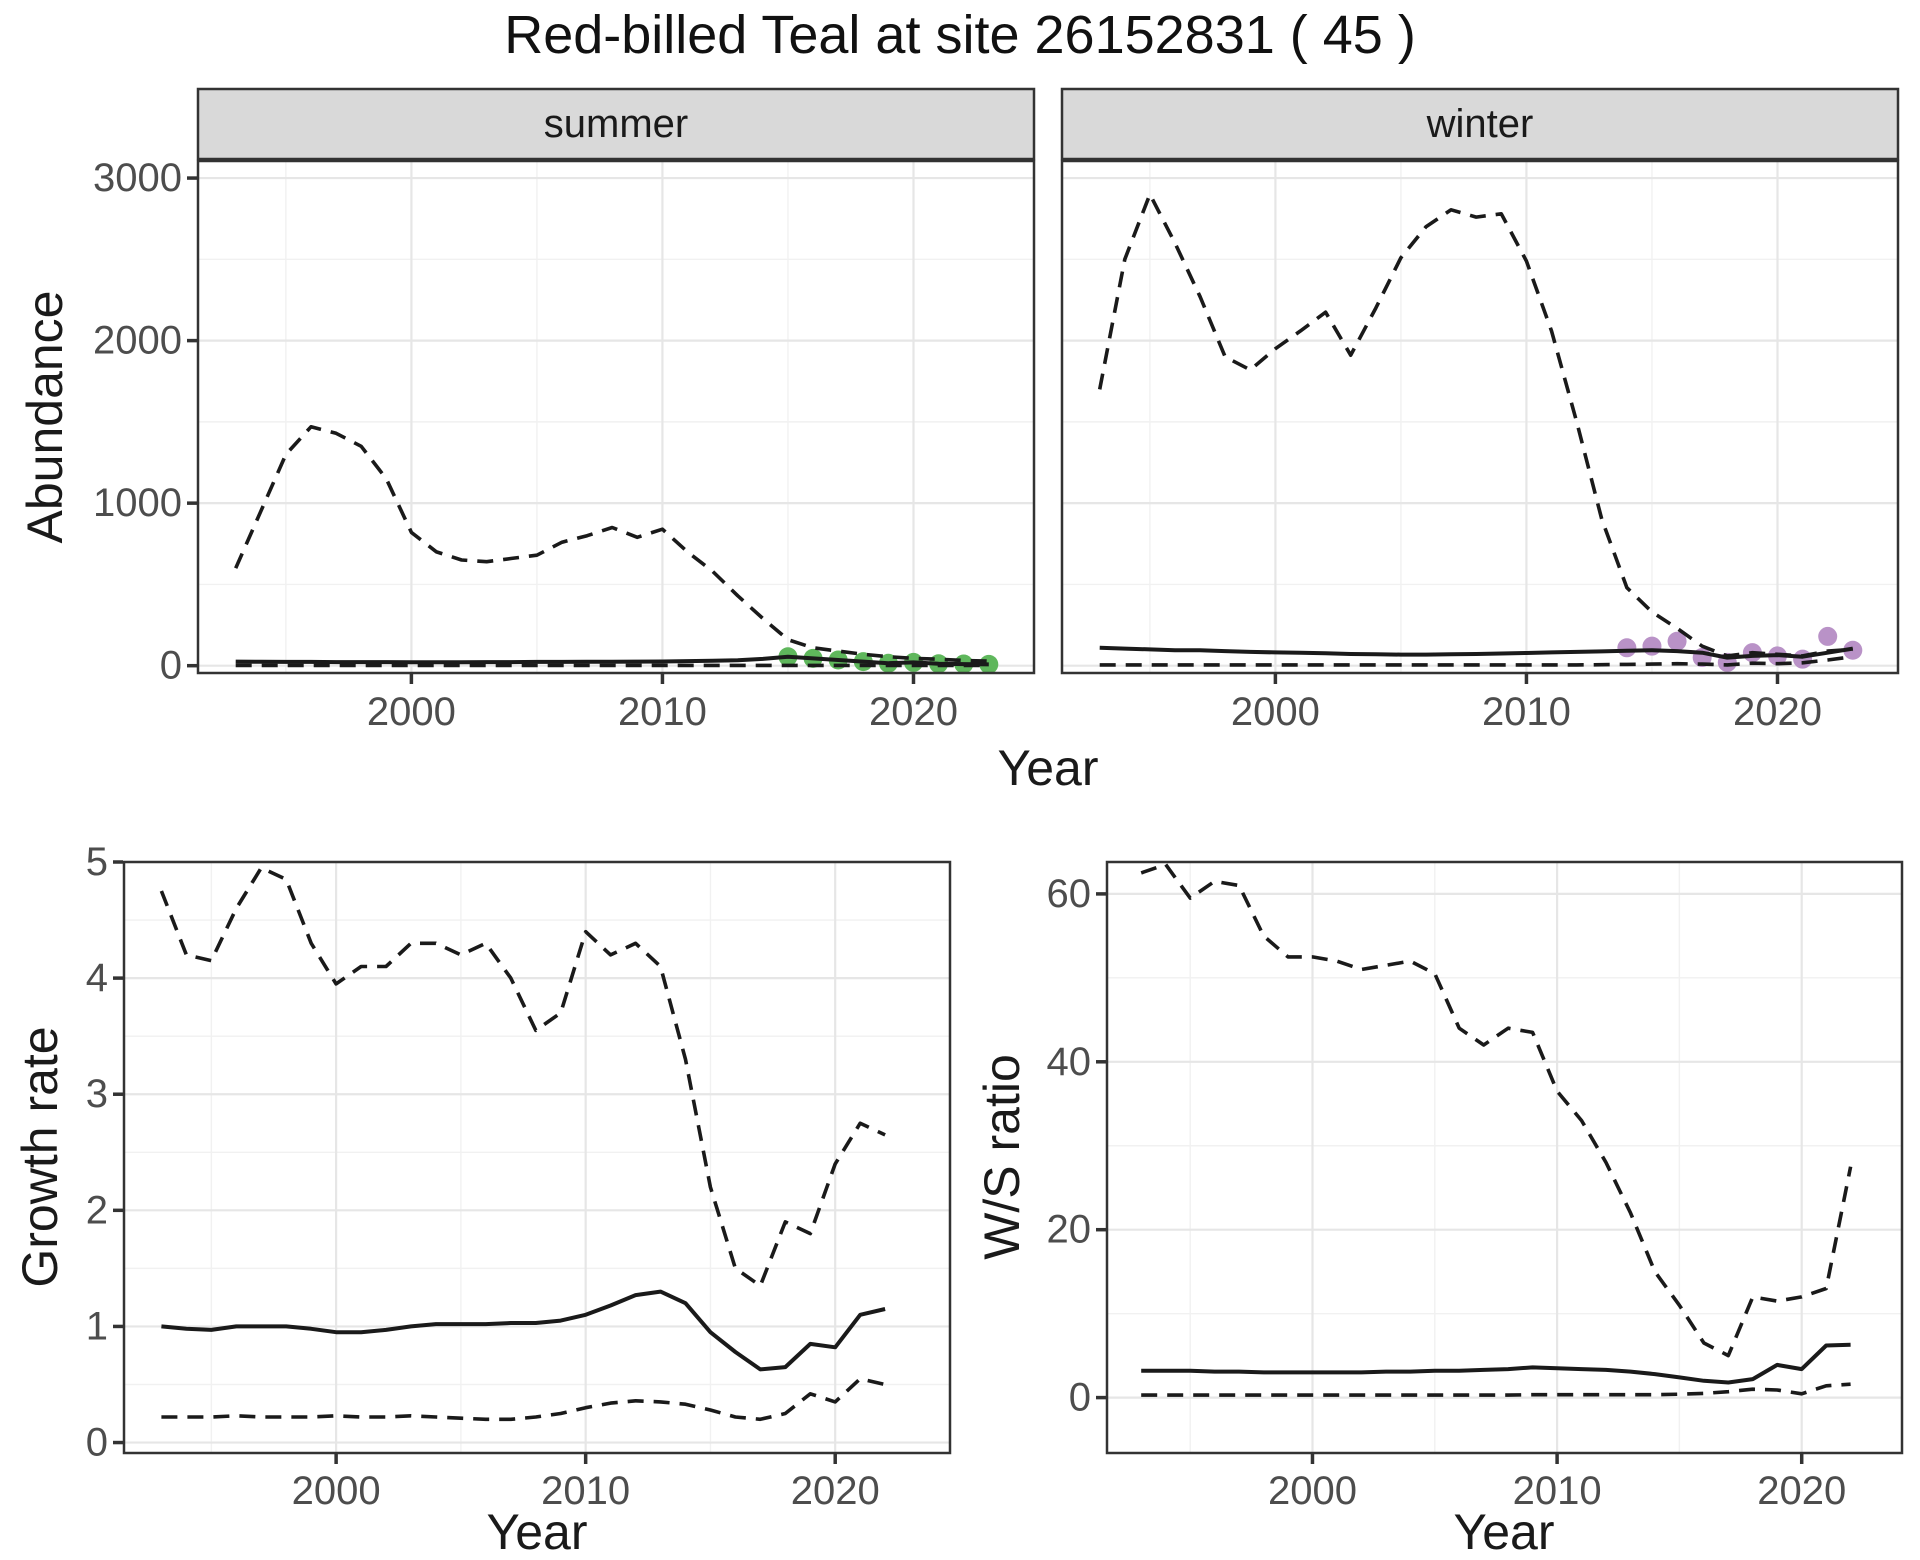  I want to click on facet-strip-label-winter: winter, so click(1480, 124).